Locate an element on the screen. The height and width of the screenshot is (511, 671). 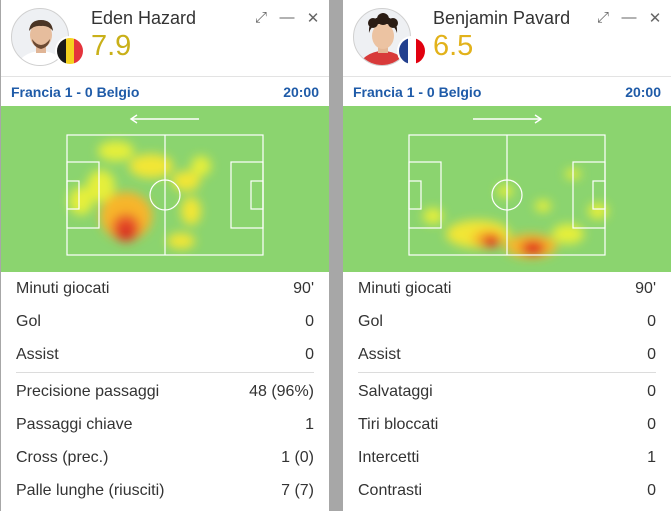
stat-label: Passaggi chiave is located at coordinates (74, 424).